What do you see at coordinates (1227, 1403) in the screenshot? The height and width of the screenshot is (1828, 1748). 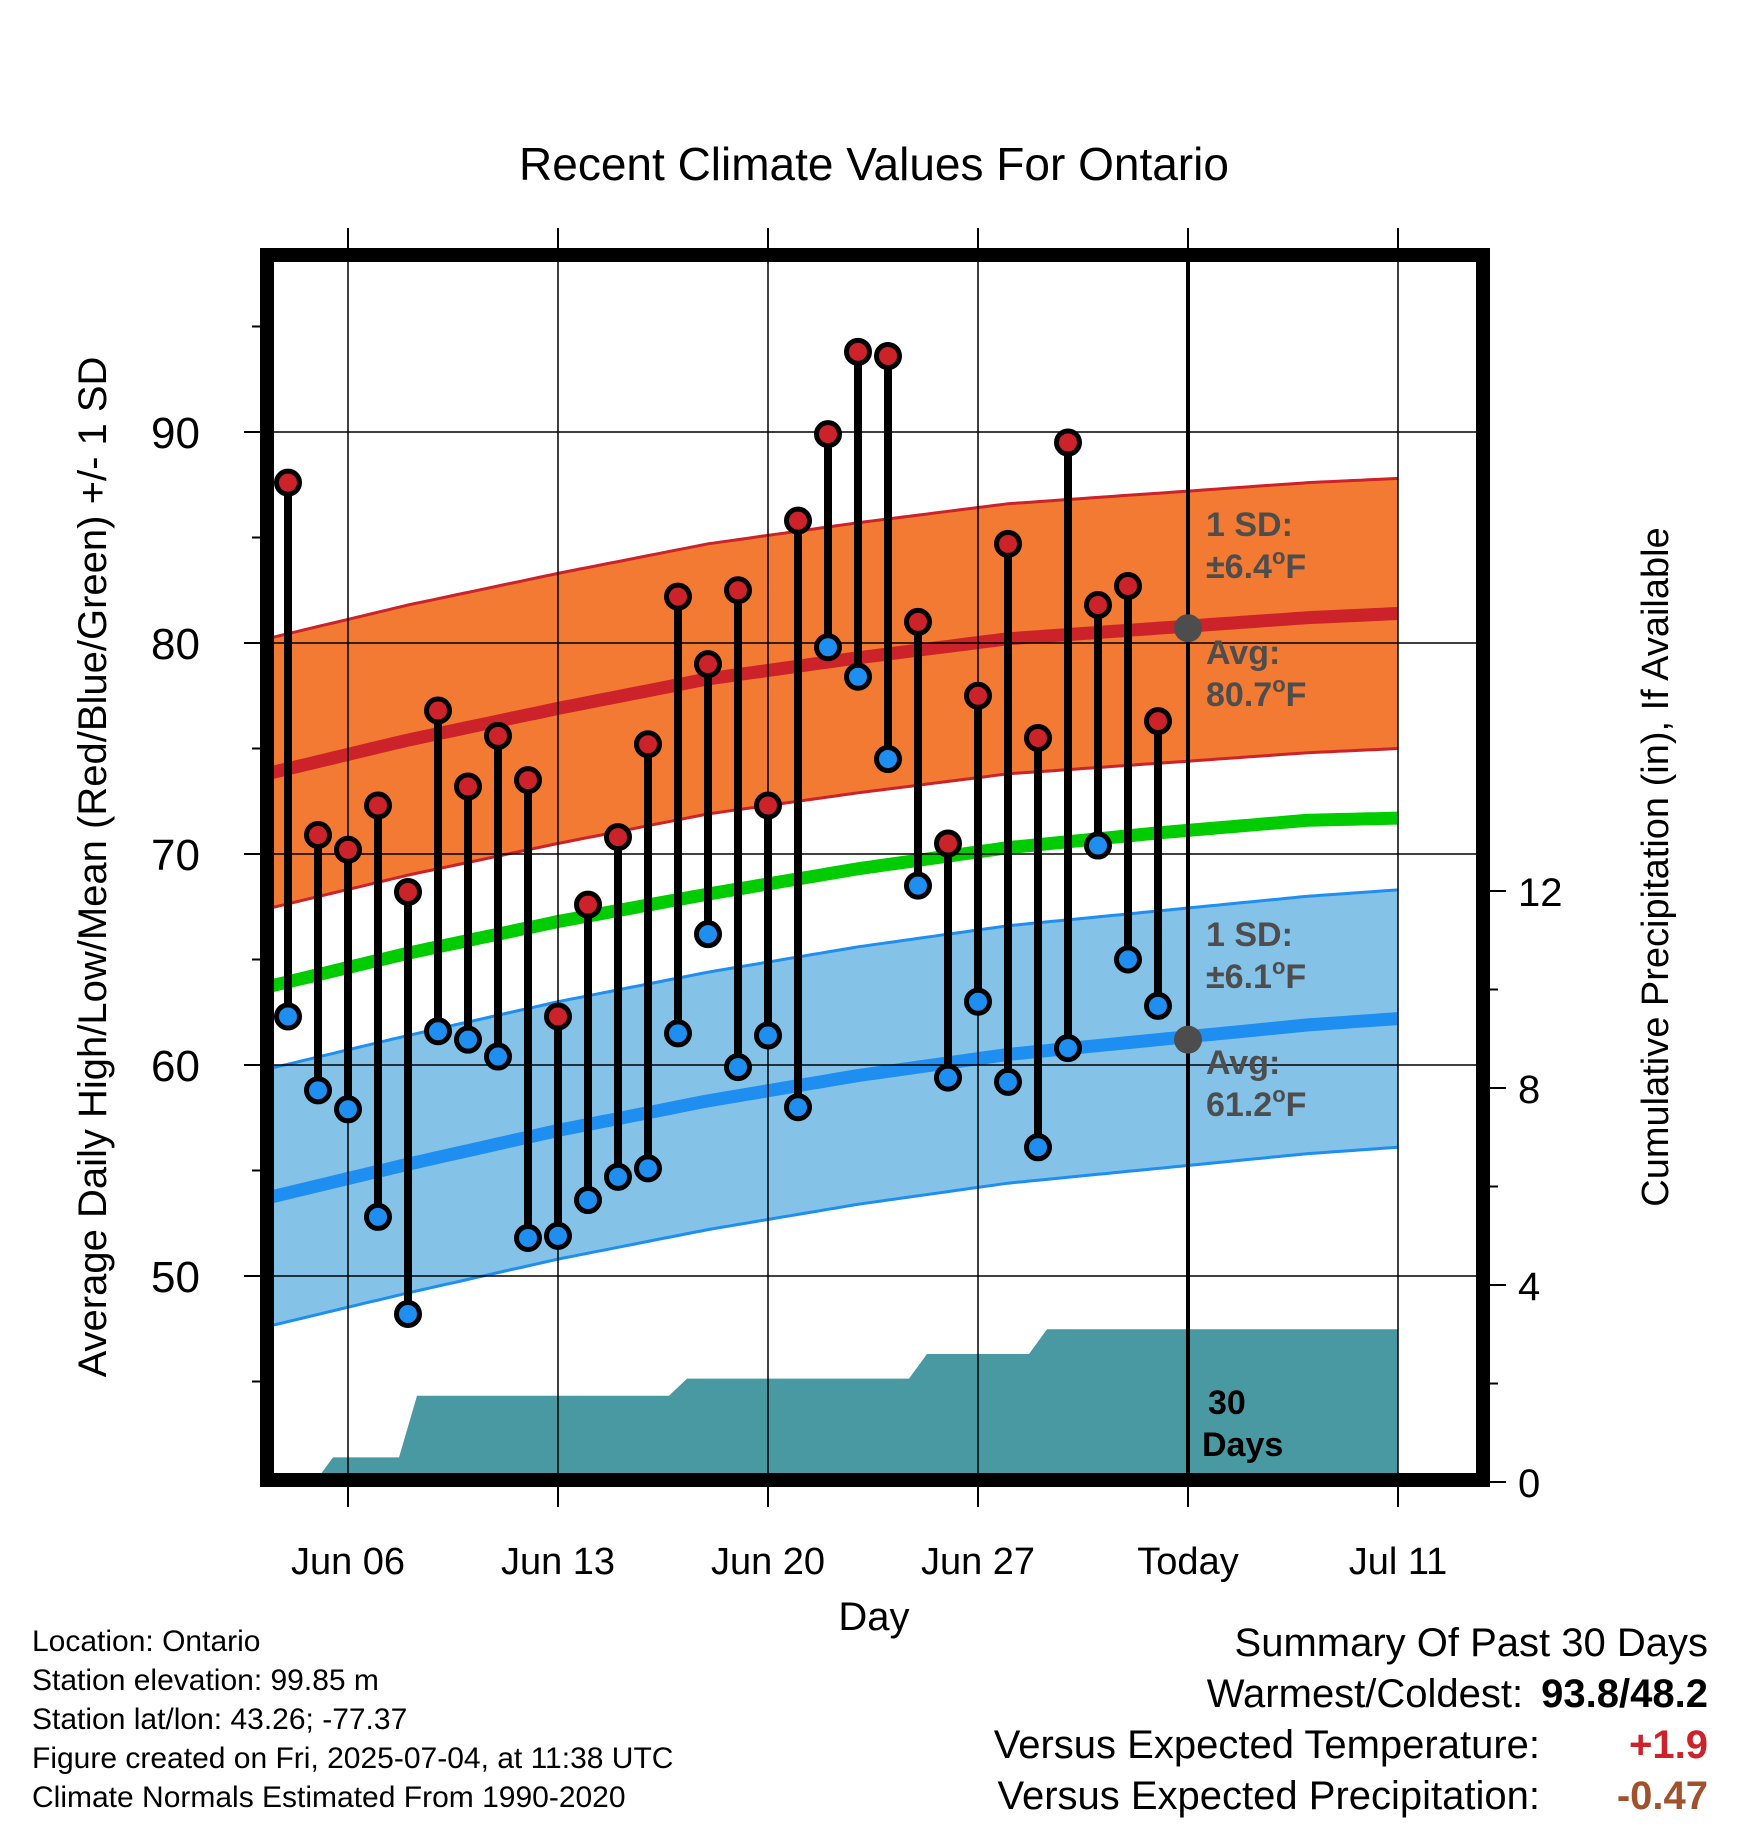 I see `precip-days-line1: 30` at bounding box center [1227, 1403].